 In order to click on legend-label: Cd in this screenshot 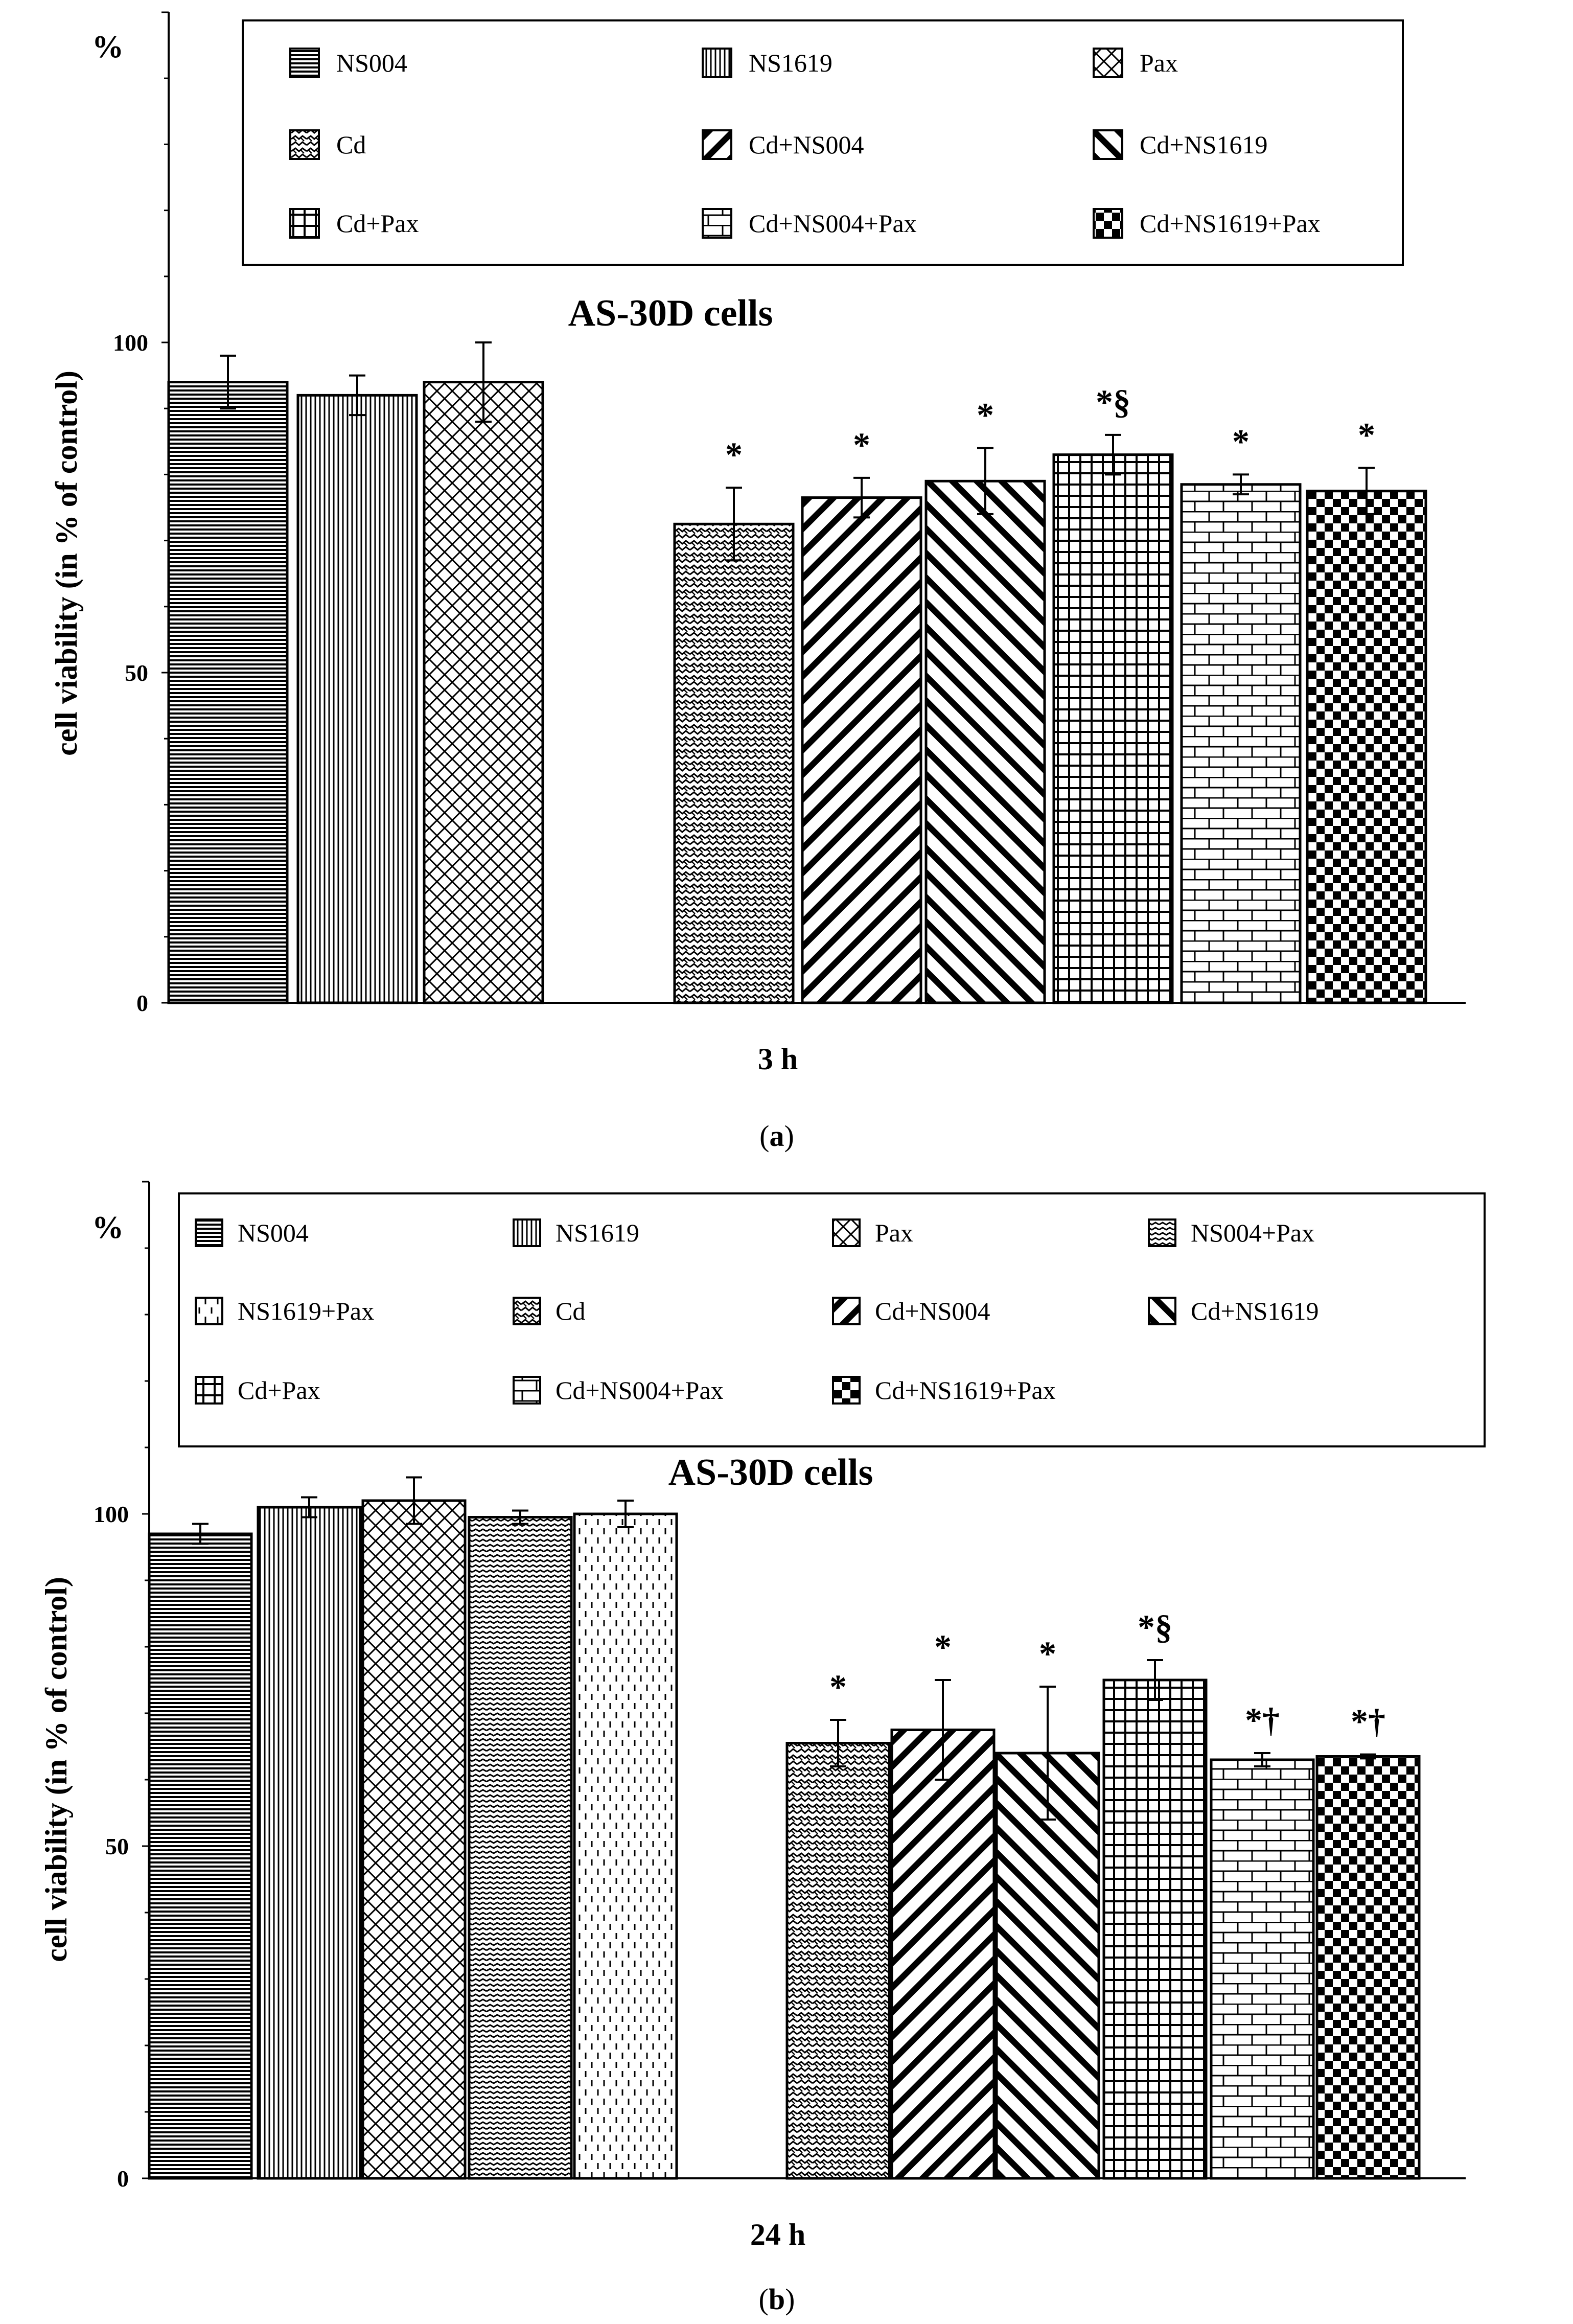, I will do `click(571, 1311)`.